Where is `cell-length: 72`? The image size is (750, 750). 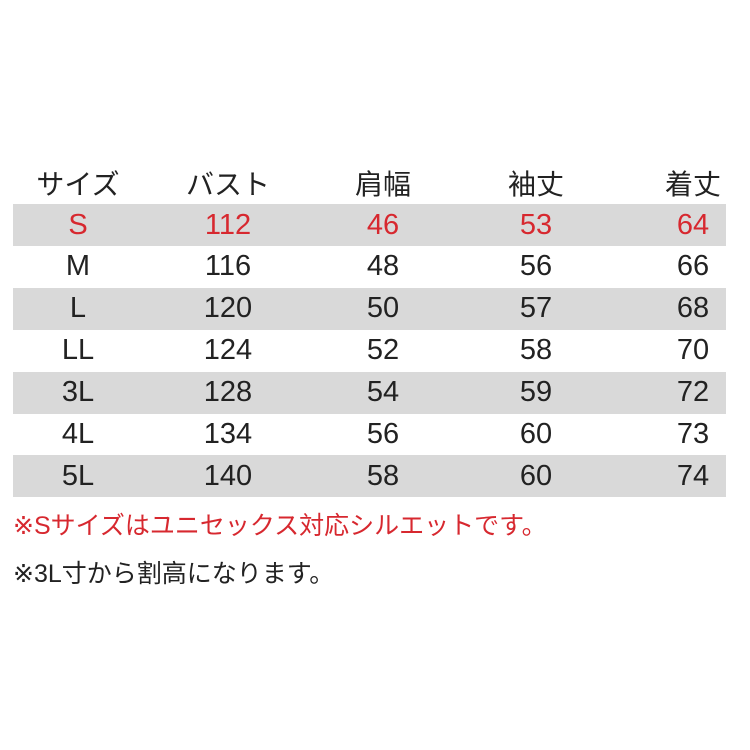 cell-length: 72 is located at coordinates (693, 392).